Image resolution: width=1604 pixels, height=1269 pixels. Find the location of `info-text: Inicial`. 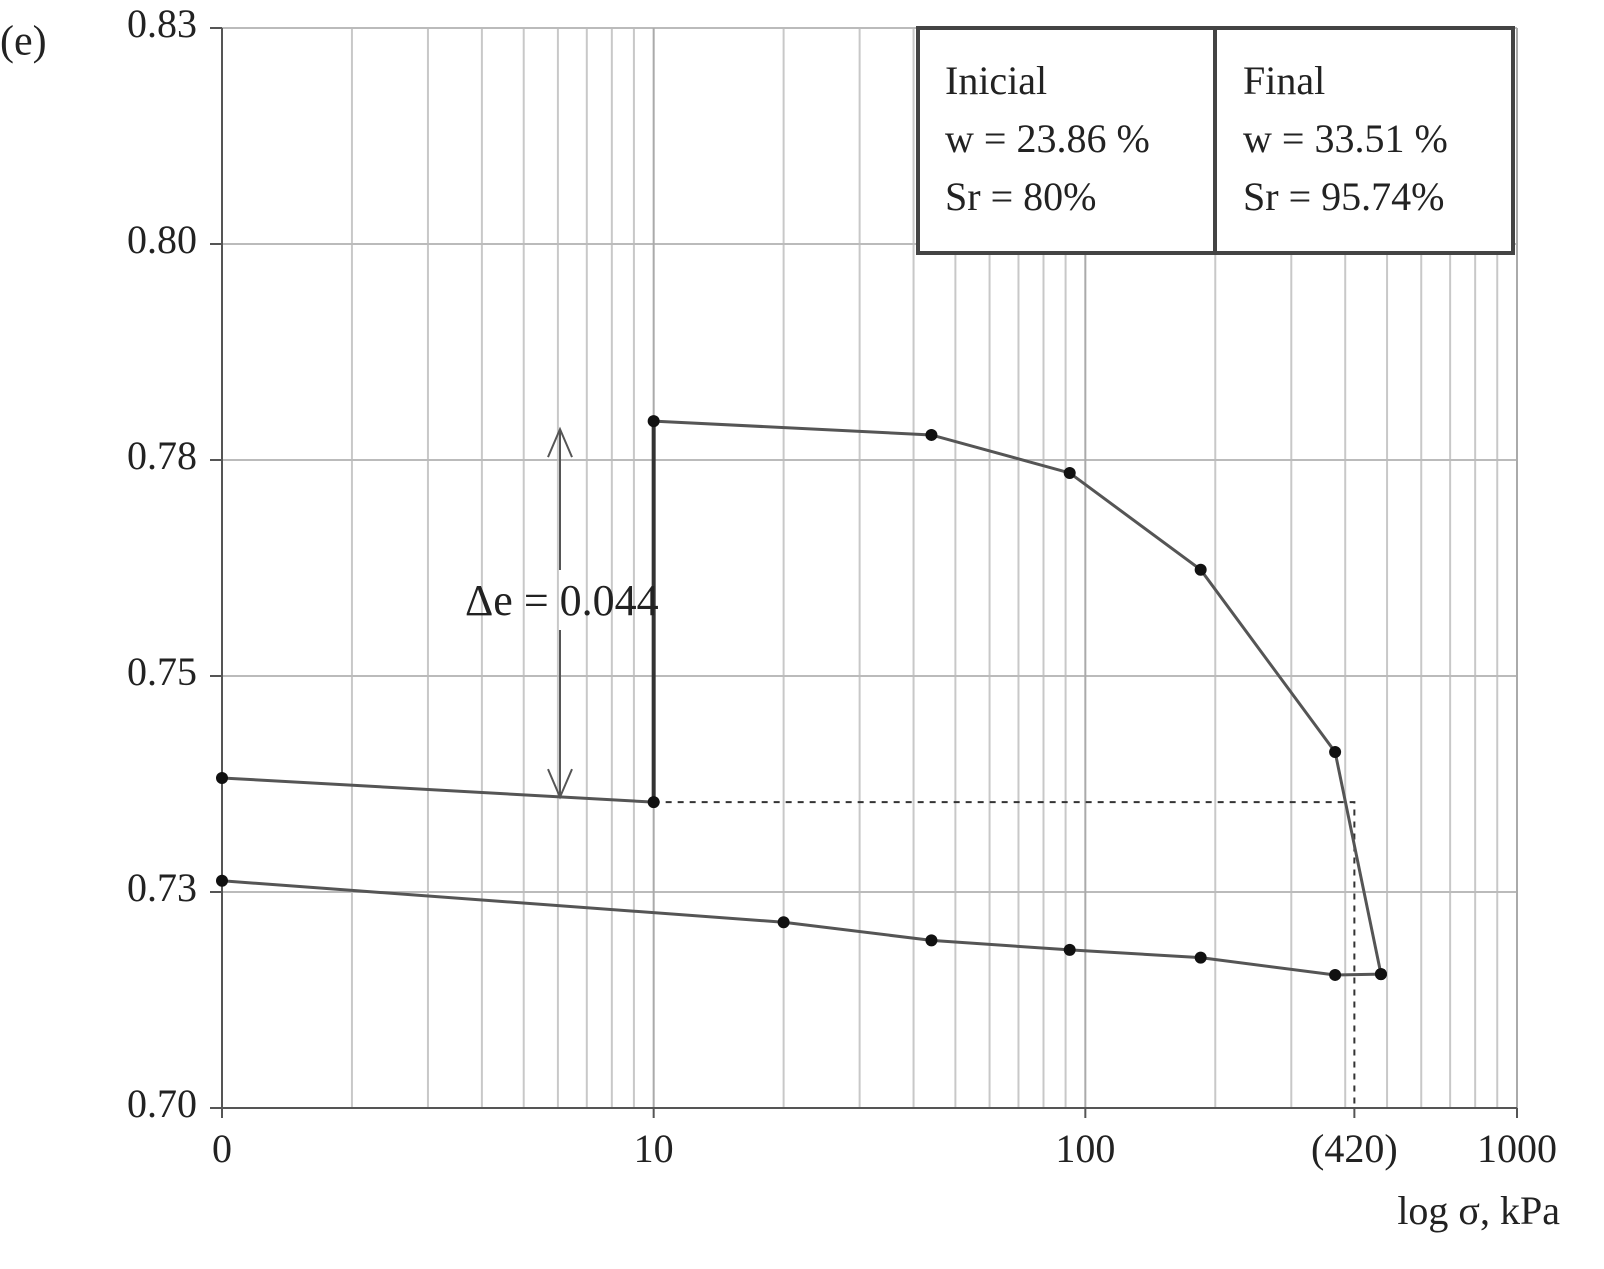

info-text: Inicial is located at coordinates (996, 80).